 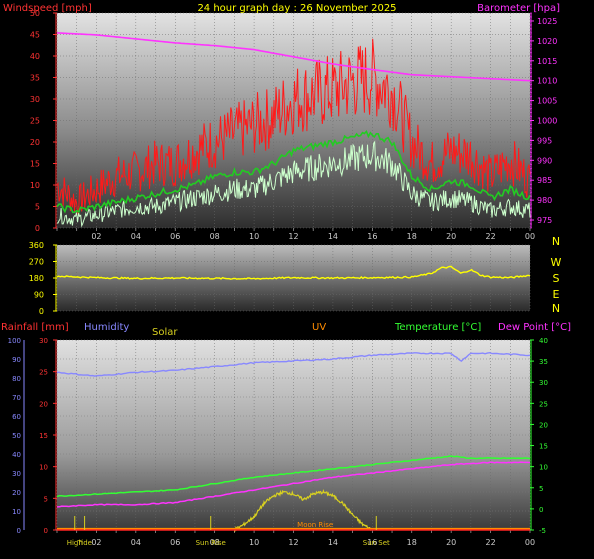 What do you see at coordinates (43, 373) in the screenshot?
I see `rain-tick-label: 25` at bounding box center [43, 373].